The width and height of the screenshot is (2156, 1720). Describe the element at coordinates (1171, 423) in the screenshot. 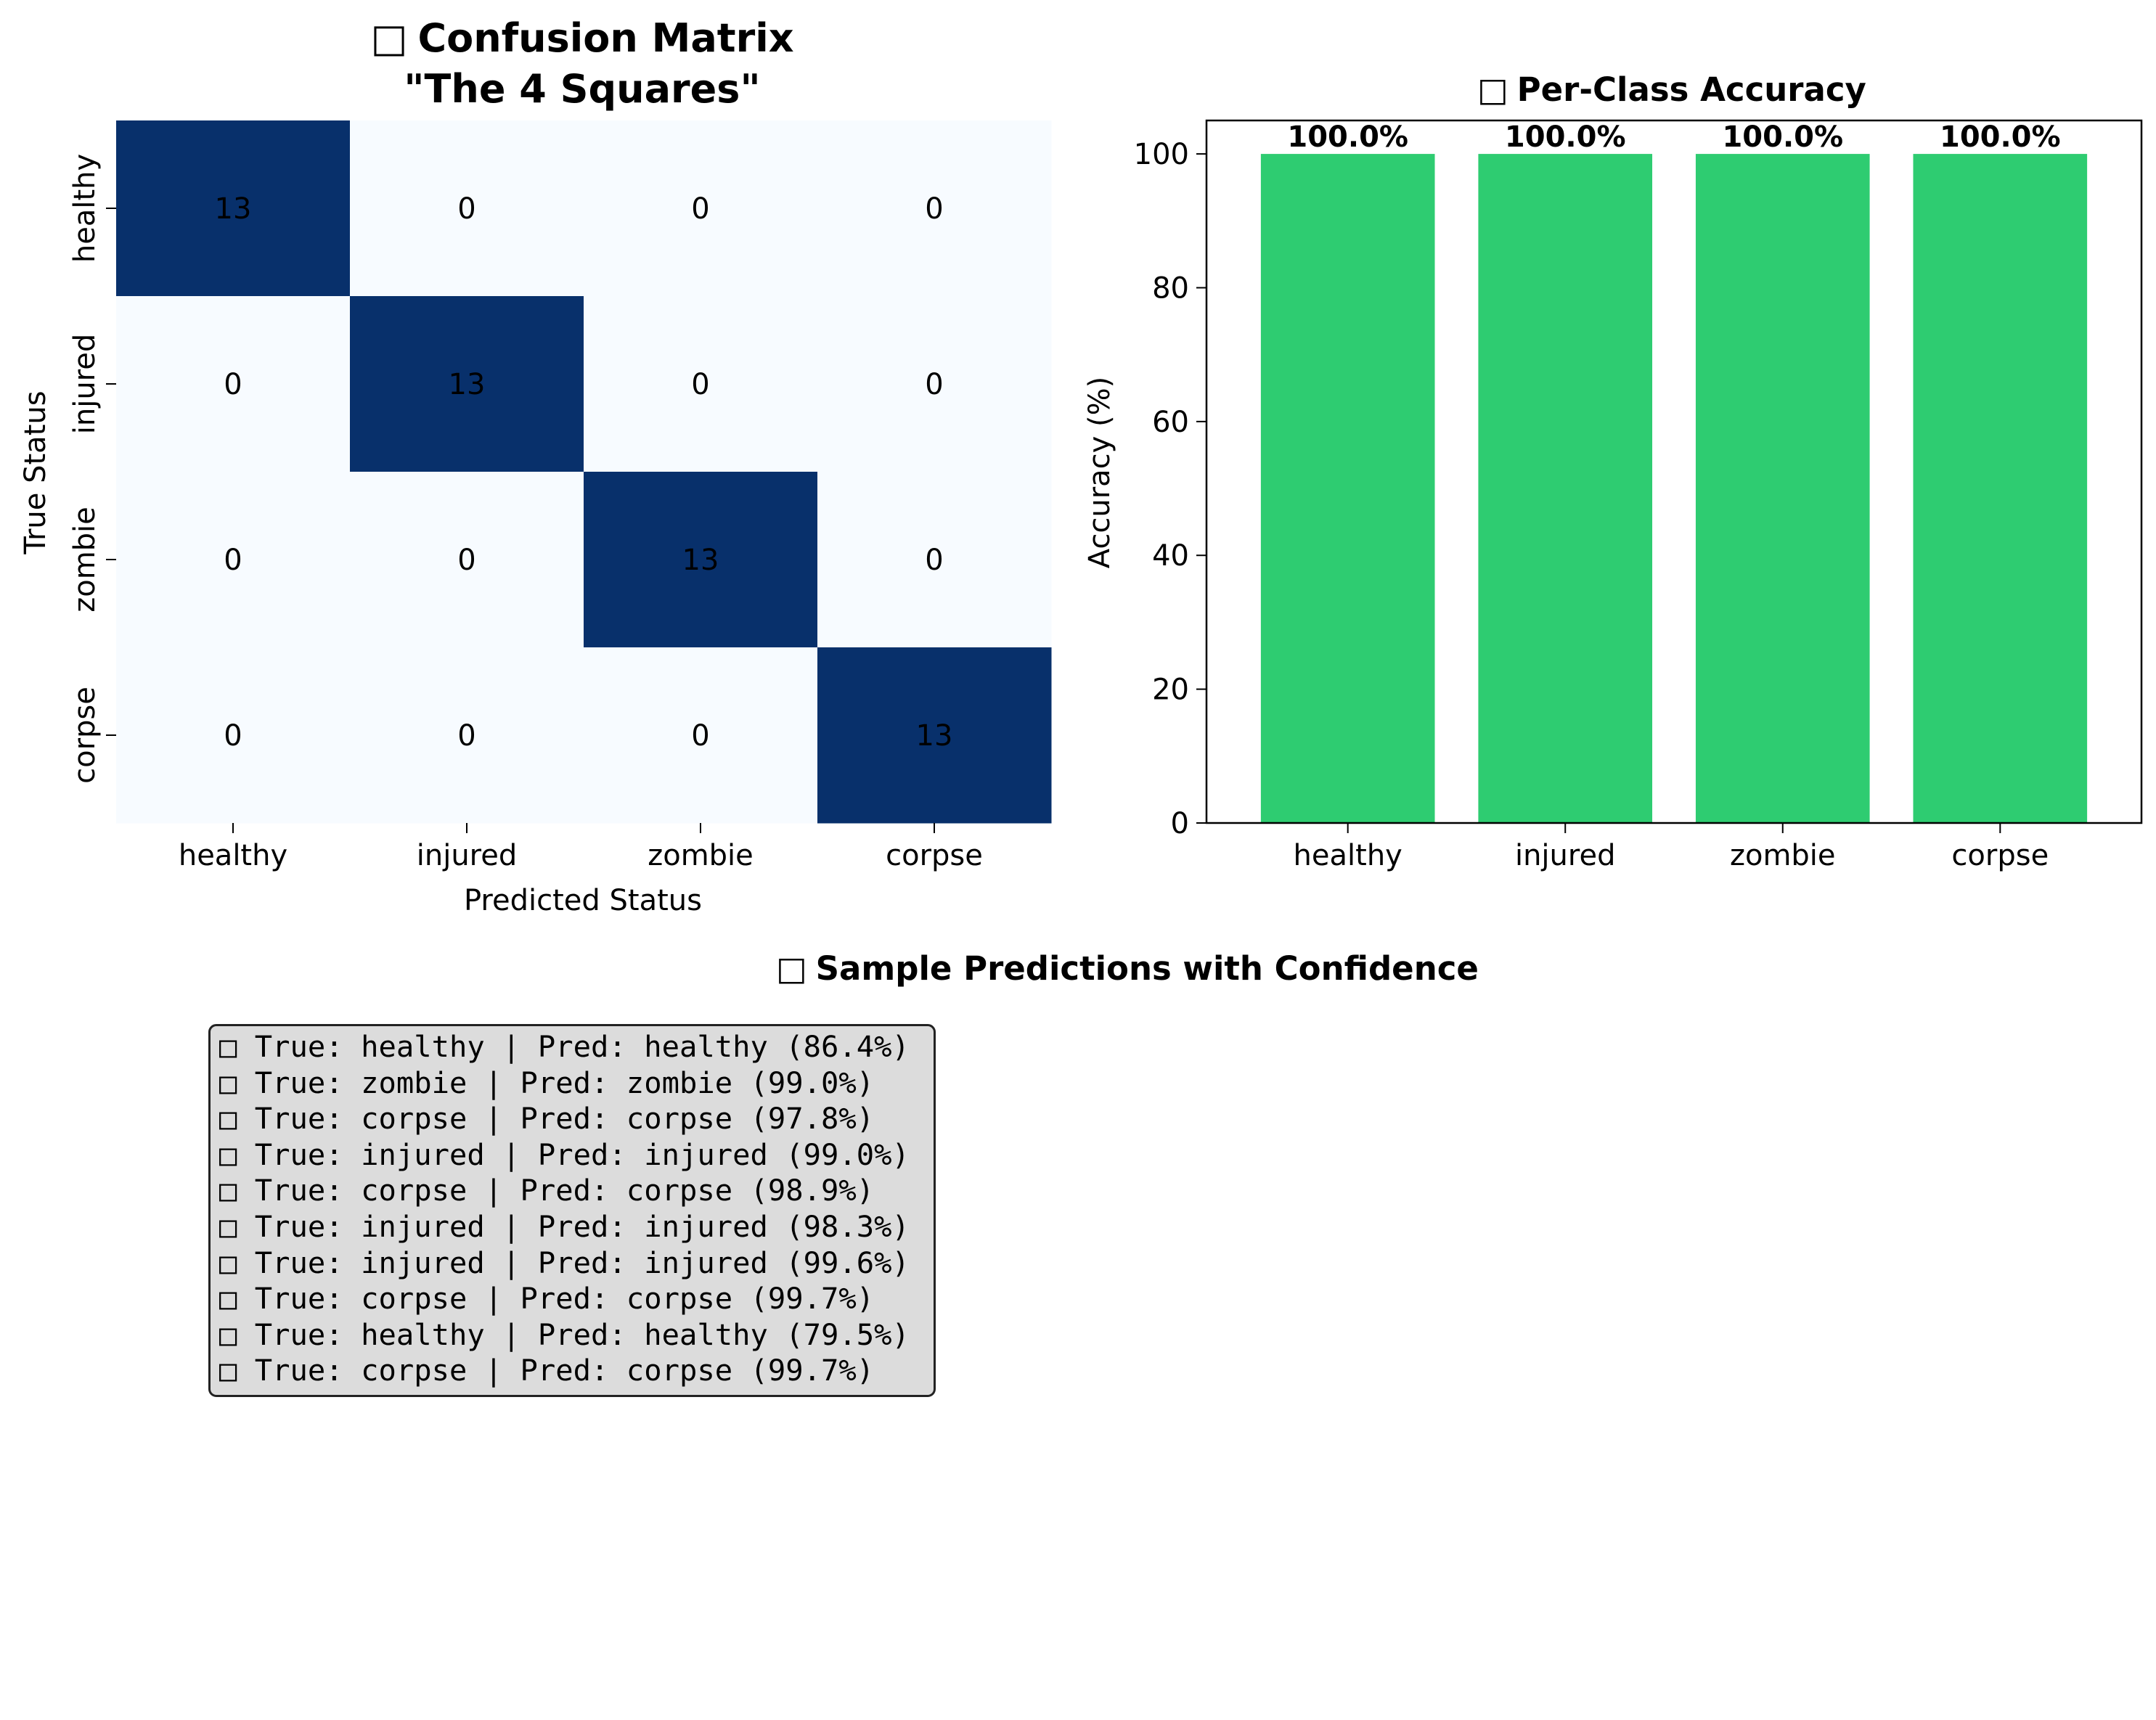

I see `y-tick-label: 60` at that location.